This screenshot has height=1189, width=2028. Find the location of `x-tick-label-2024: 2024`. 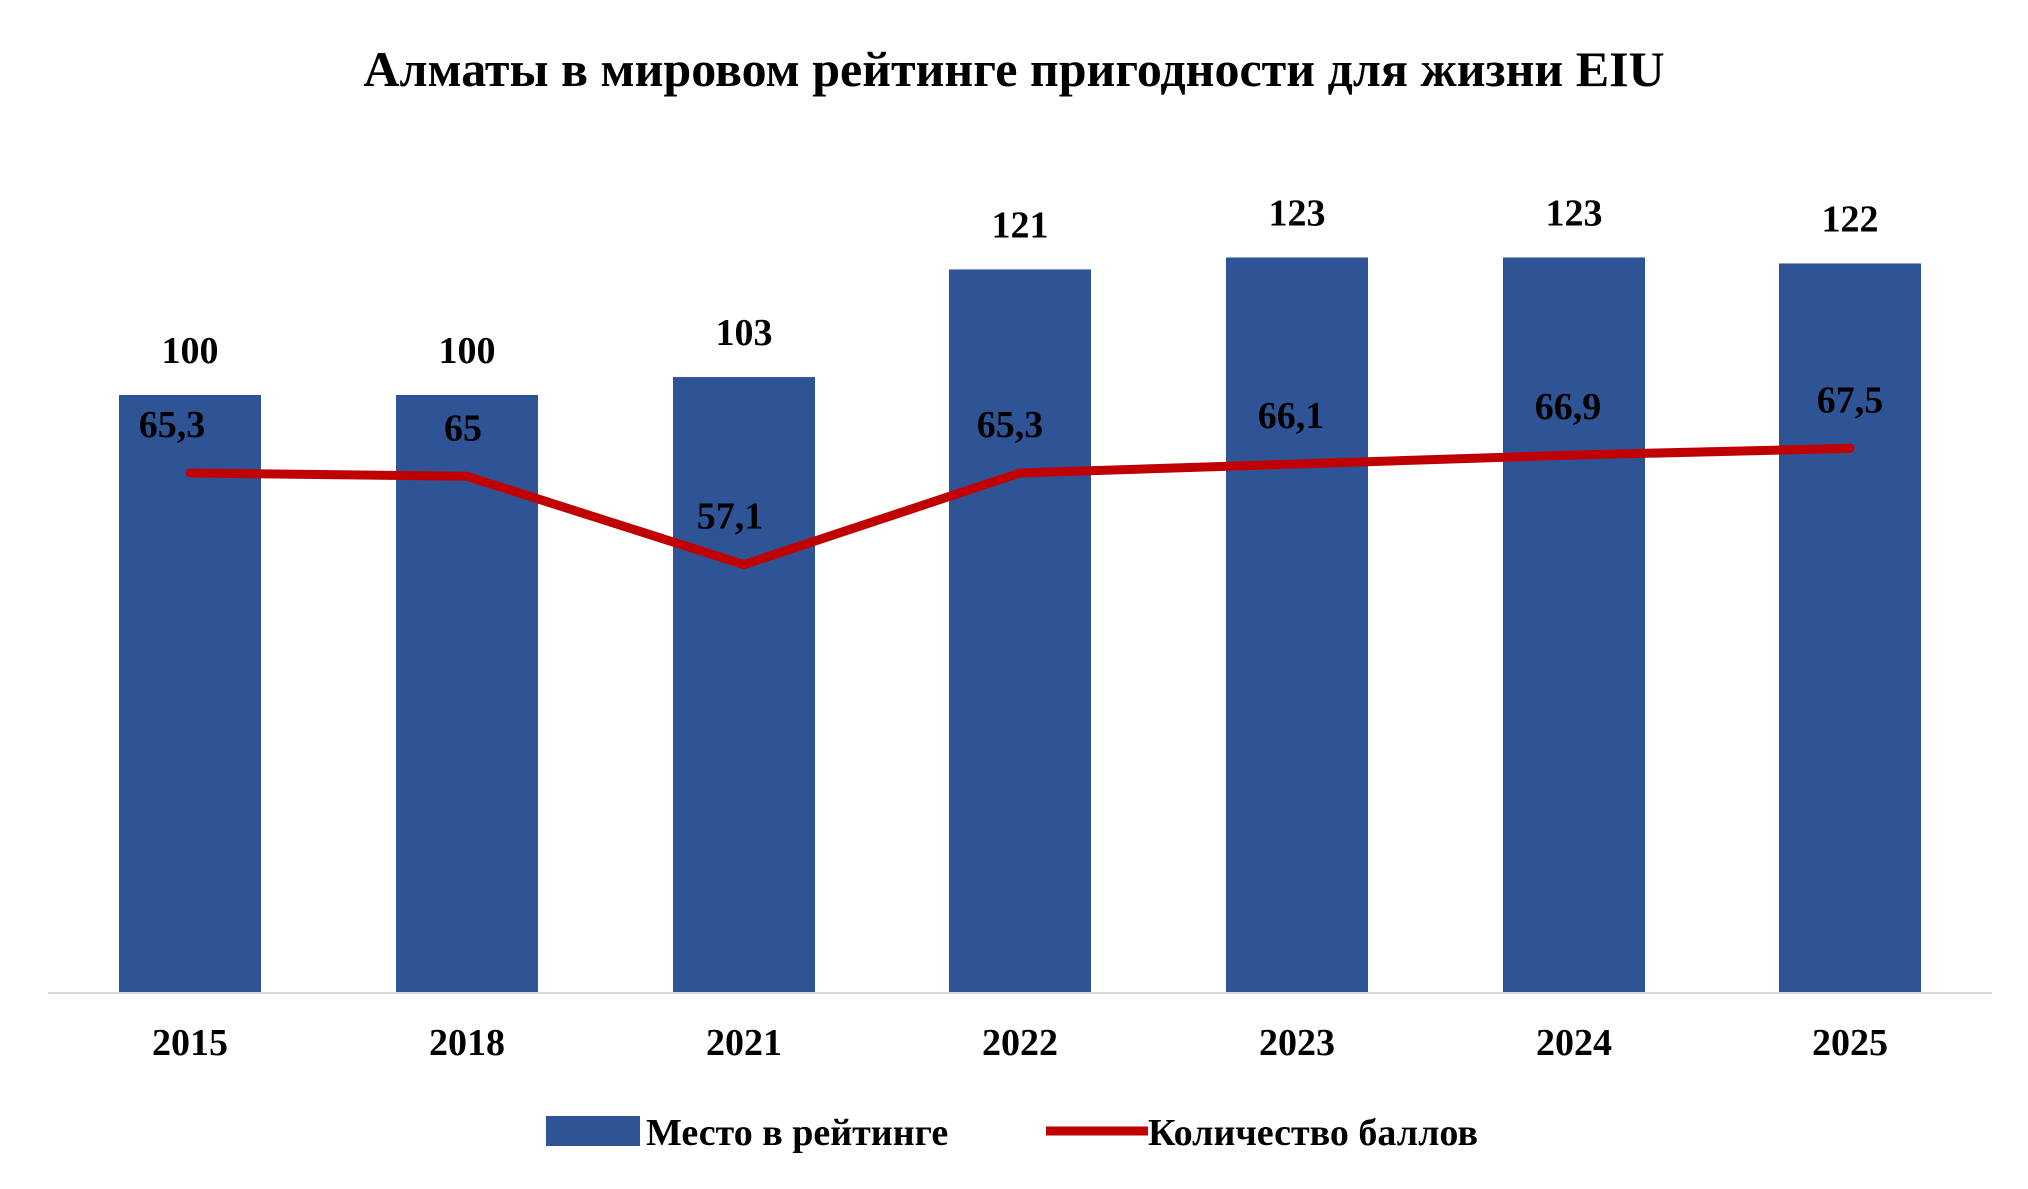

x-tick-label-2024: 2024 is located at coordinates (1574, 1043).